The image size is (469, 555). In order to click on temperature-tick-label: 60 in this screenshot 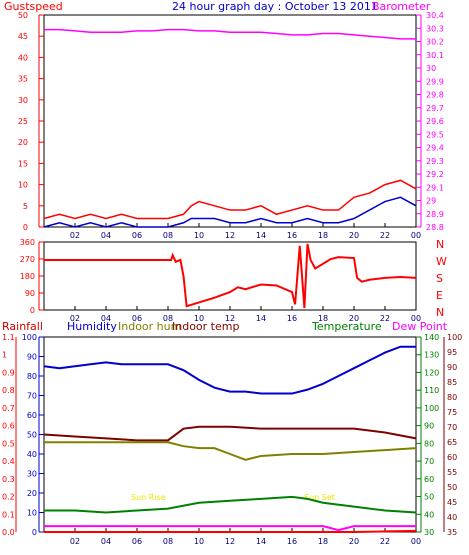, I will do `click(429, 479)`.